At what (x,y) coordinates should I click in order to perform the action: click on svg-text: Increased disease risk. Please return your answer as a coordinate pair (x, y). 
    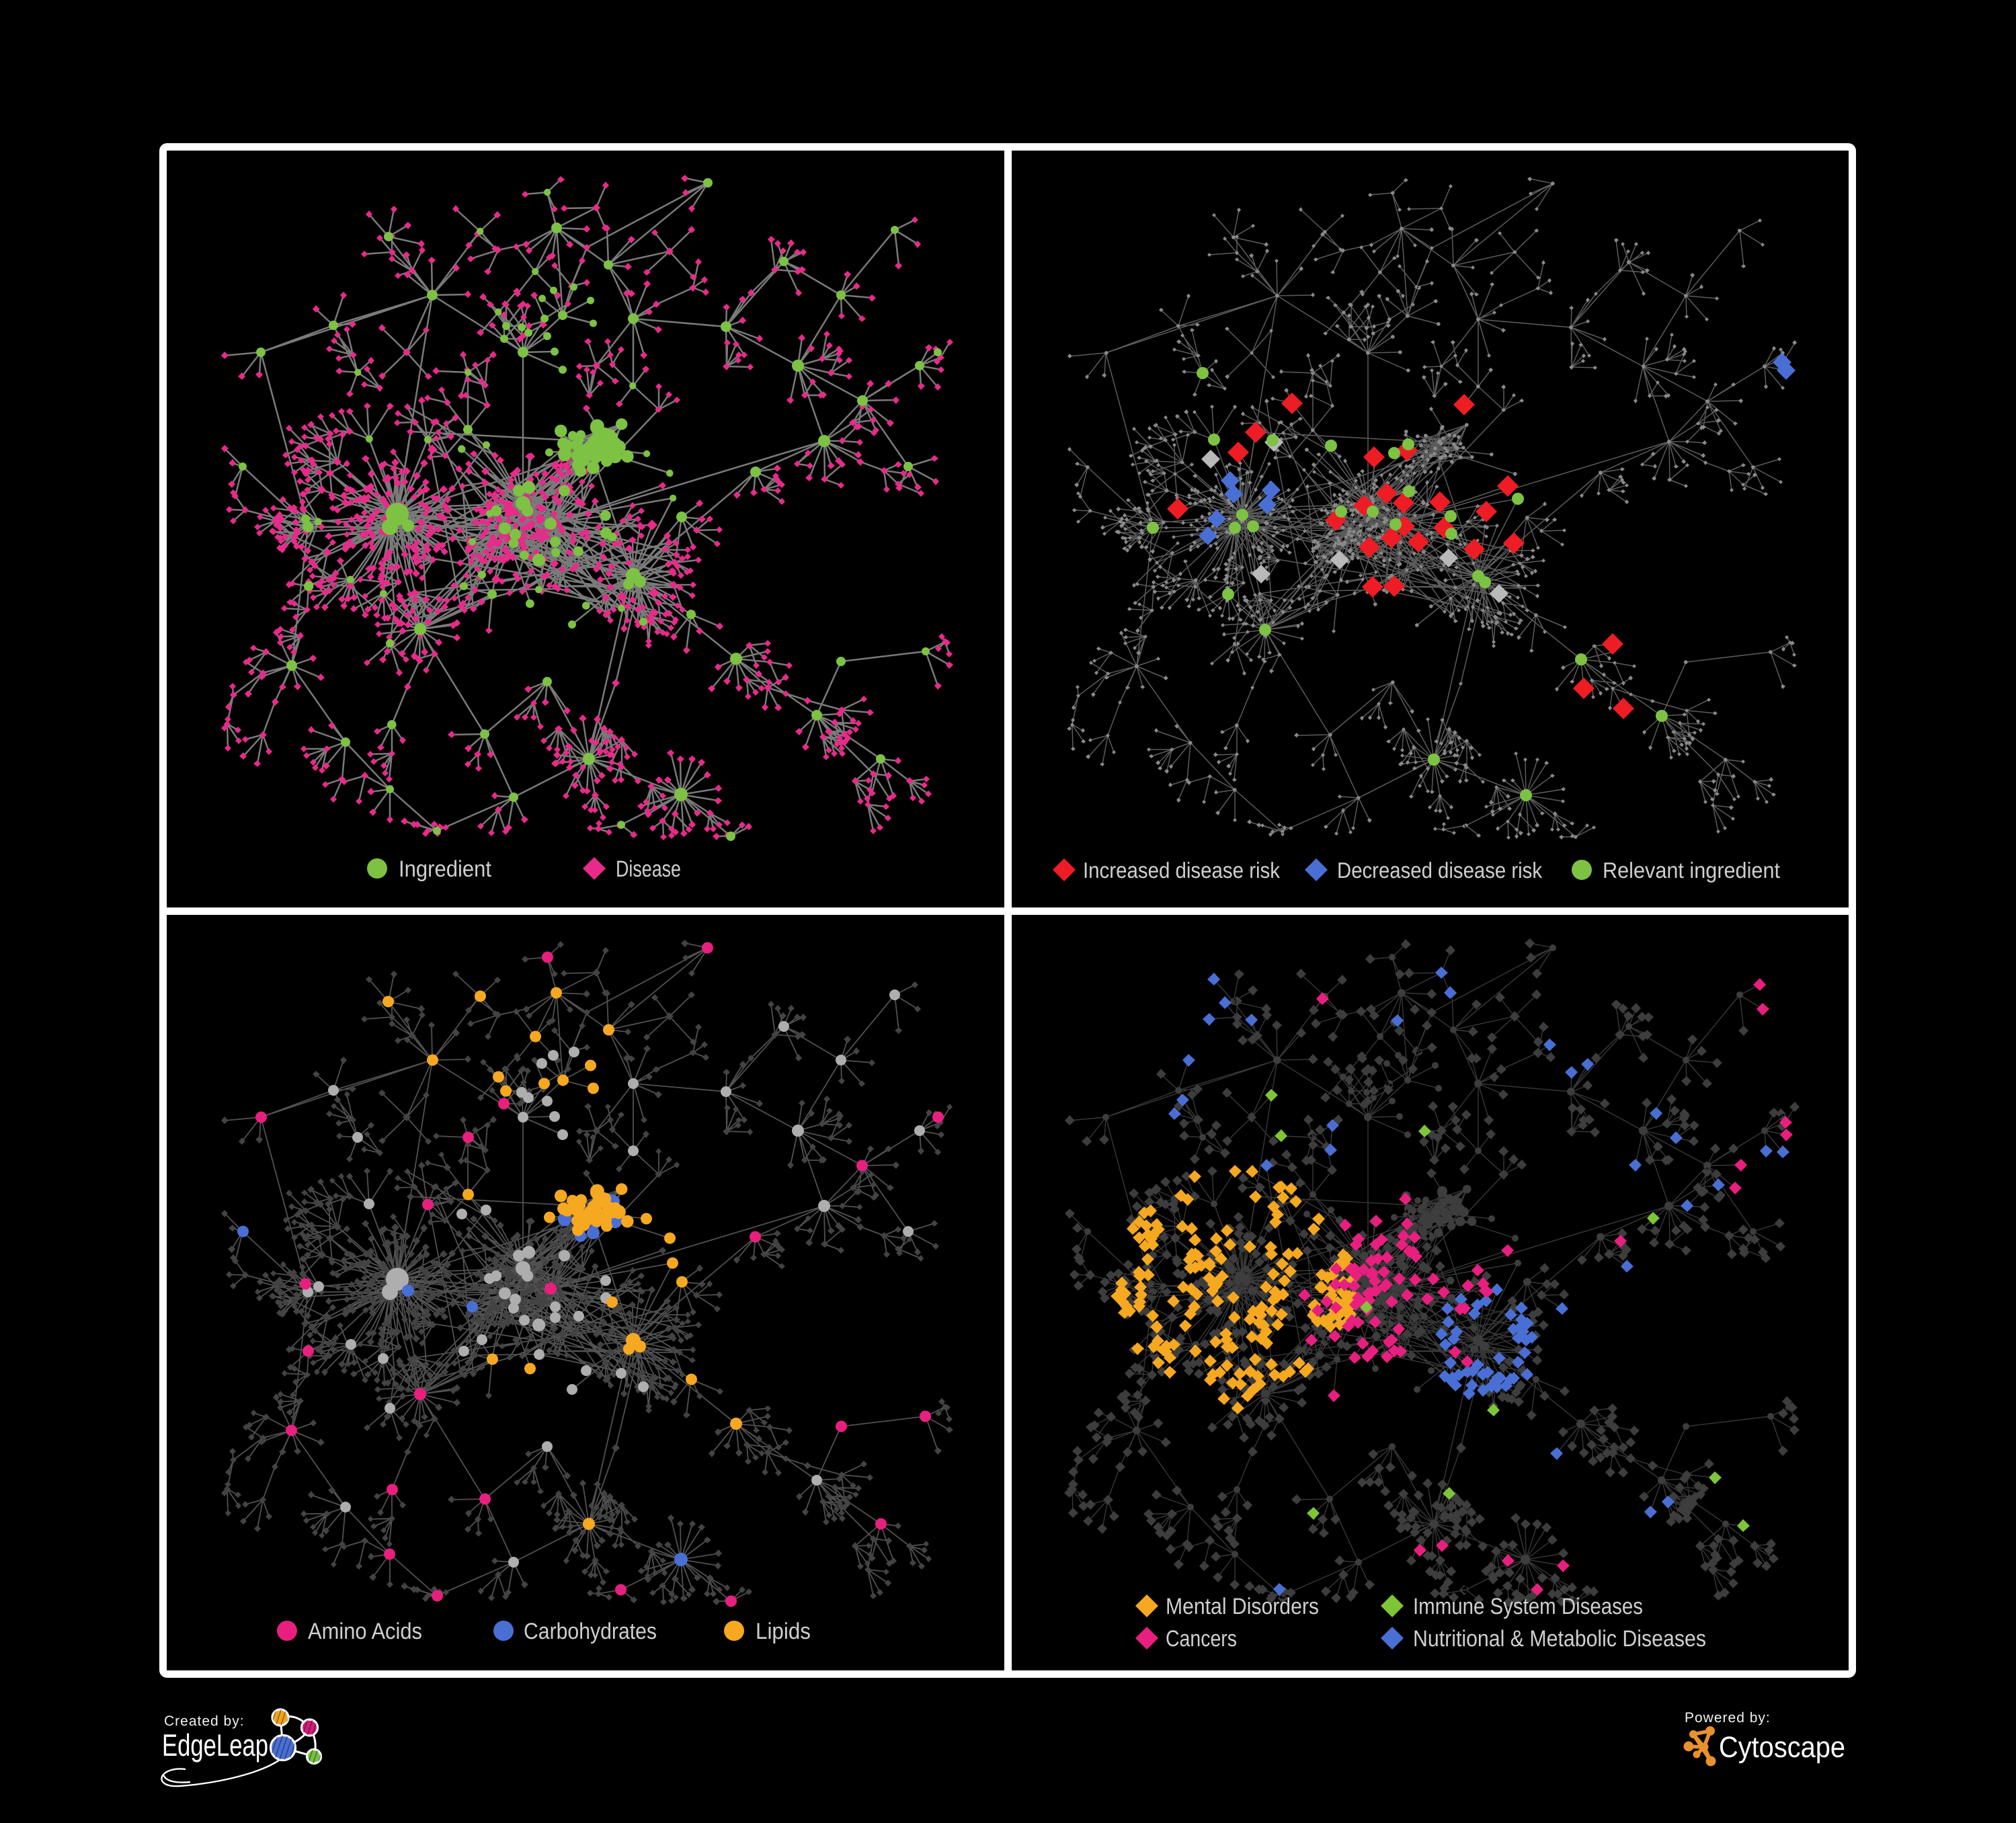
    Looking at the image, I should click on (1181, 871).